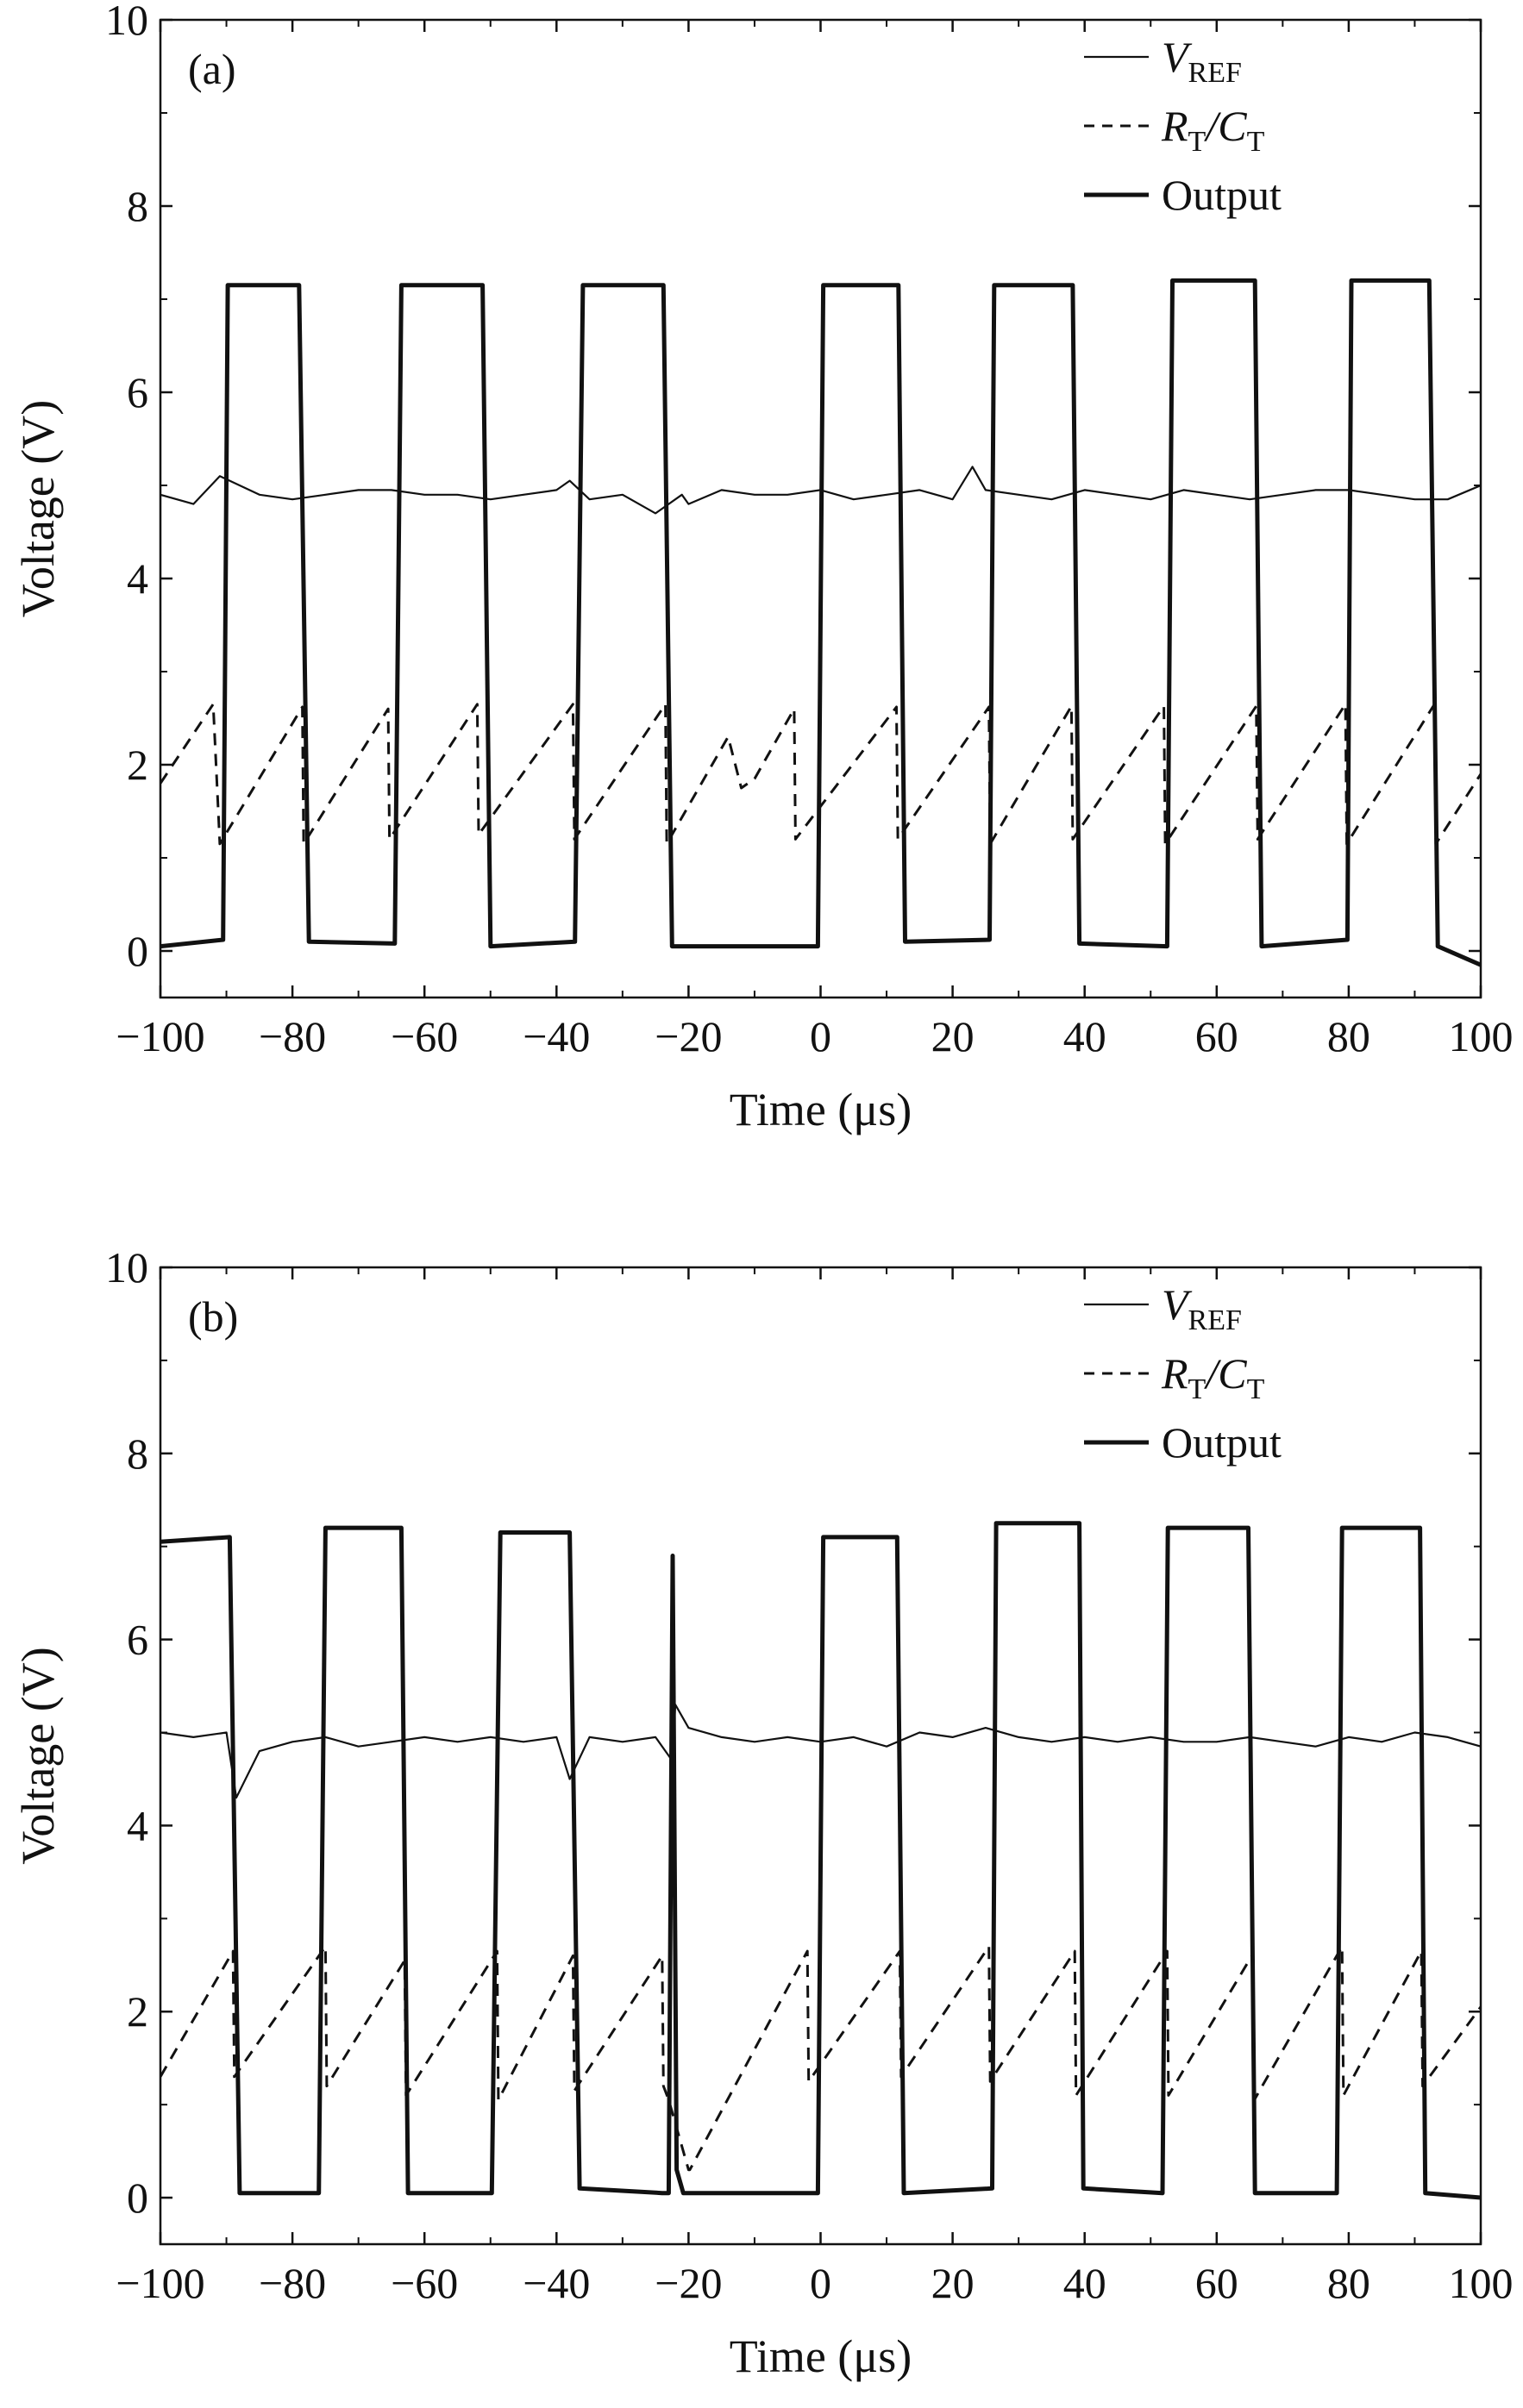 This screenshot has height=2408, width=1523. What do you see at coordinates (212, 69) in the screenshot?
I see `panel-label: (a)` at bounding box center [212, 69].